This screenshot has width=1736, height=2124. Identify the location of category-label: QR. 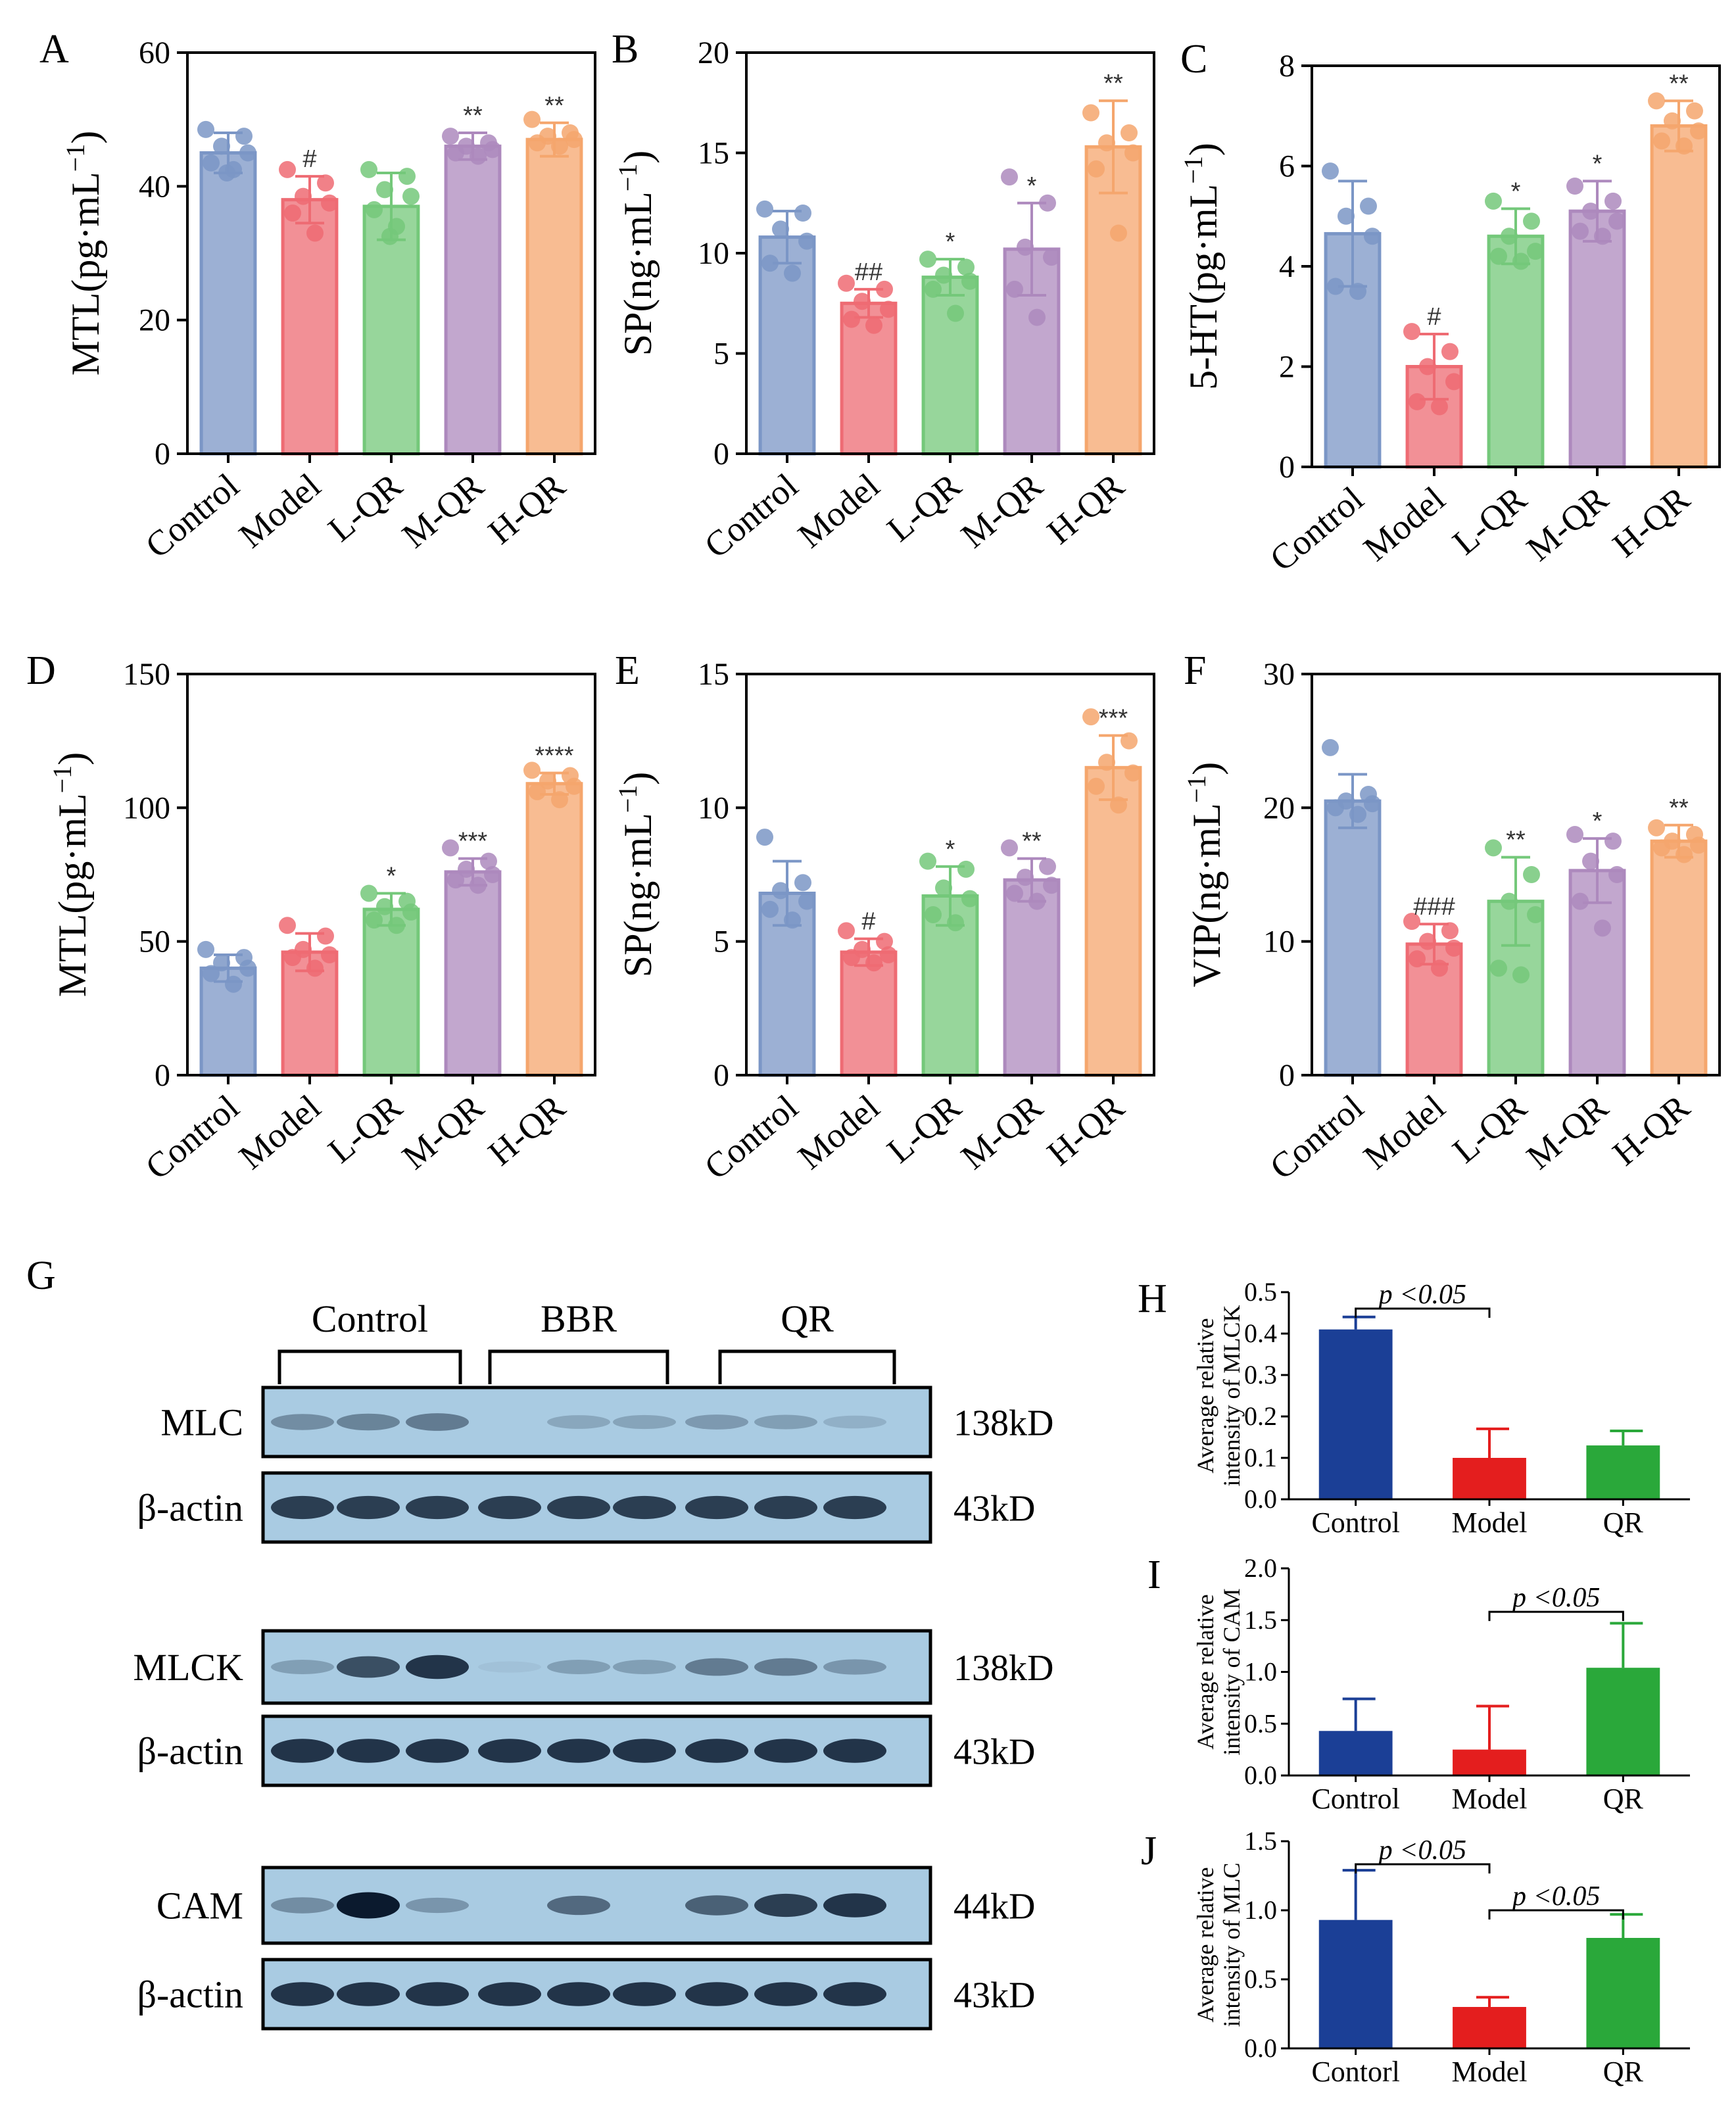
(1623, 1523).